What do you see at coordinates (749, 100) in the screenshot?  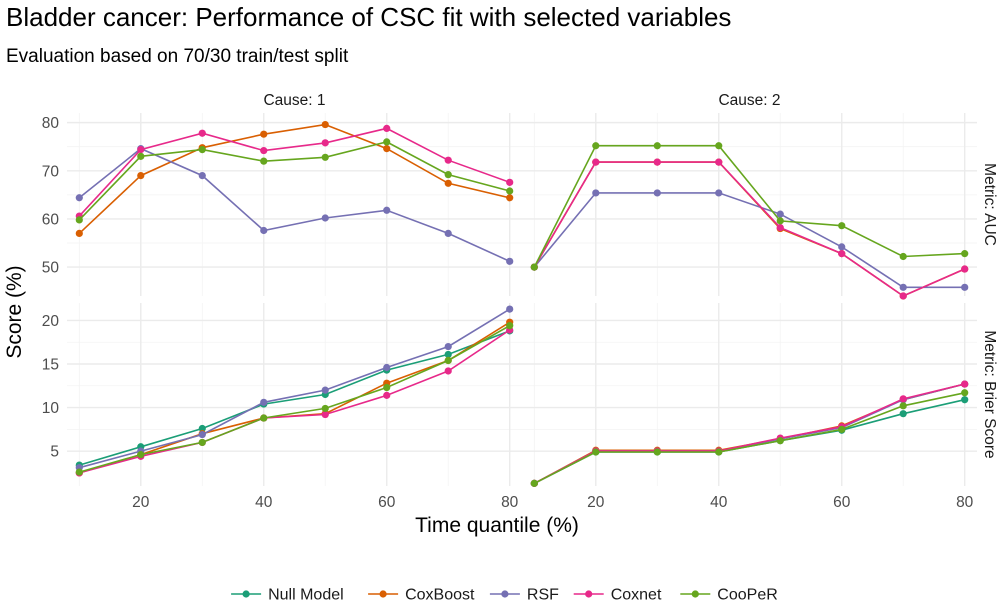 I see `strip-label-cause-2: Cause: 2` at bounding box center [749, 100].